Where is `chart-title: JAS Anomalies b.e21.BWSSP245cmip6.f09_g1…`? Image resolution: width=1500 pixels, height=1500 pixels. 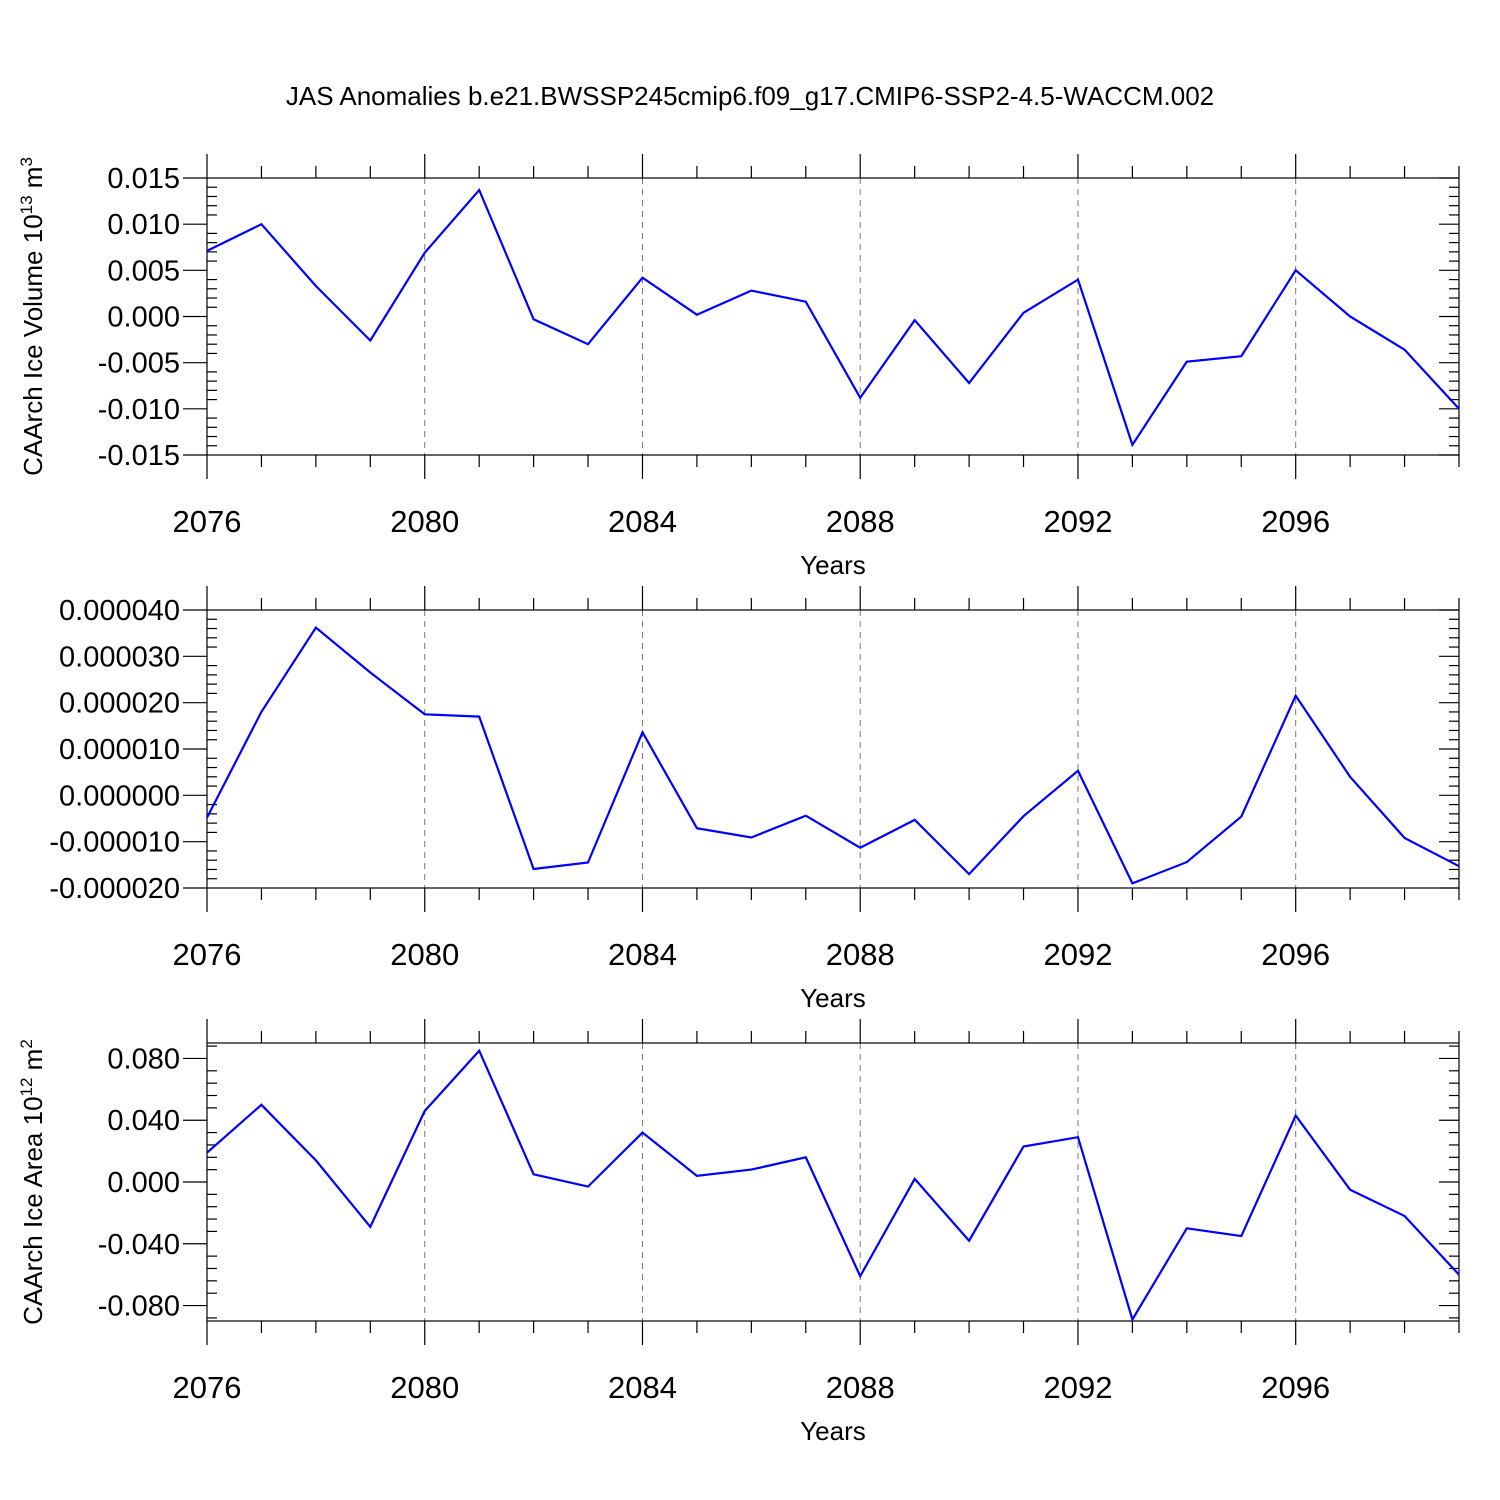 chart-title: JAS Anomalies b.e21.BWSSP245cmip6.f09_g1… is located at coordinates (750, 96).